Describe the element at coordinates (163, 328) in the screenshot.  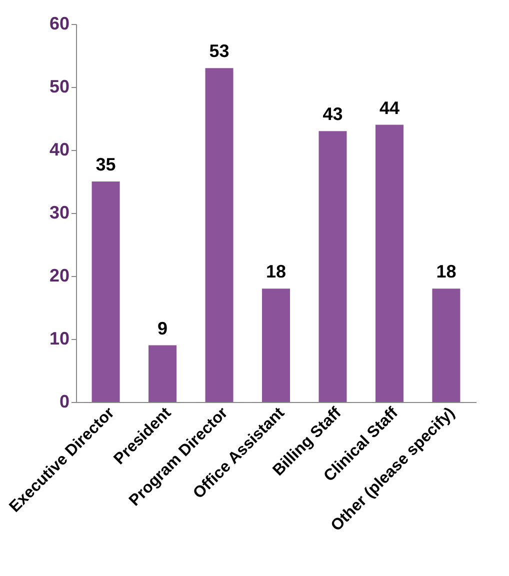
I see `data-label: 9` at that location.